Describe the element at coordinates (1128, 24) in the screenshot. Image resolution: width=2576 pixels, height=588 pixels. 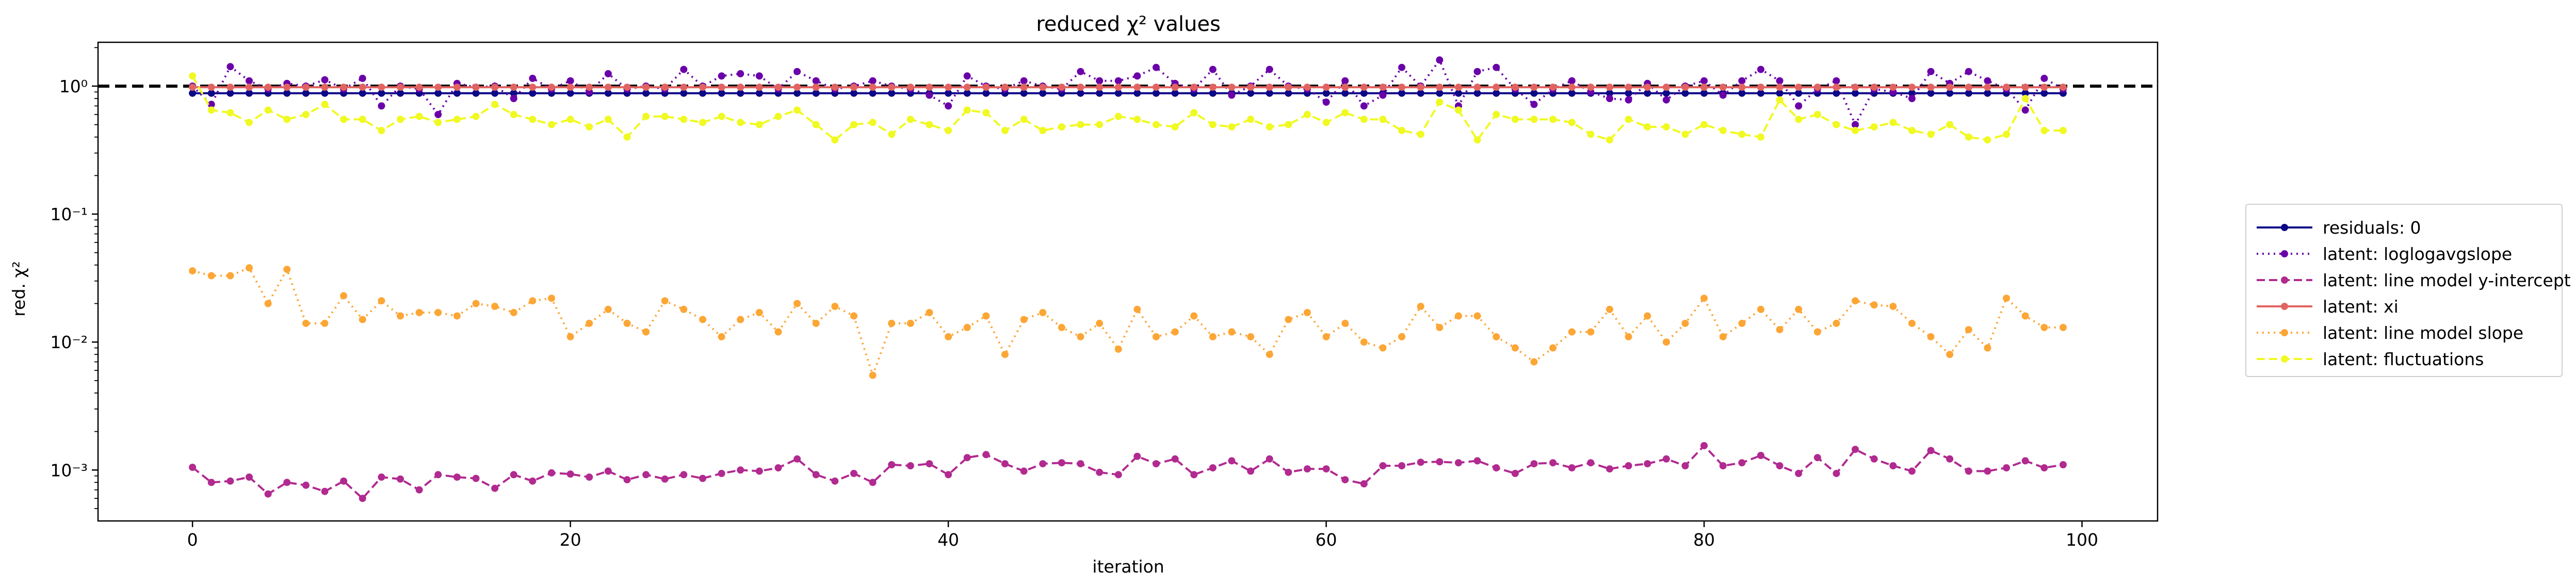
I see `chart-title: reduced χ² values` at that location.